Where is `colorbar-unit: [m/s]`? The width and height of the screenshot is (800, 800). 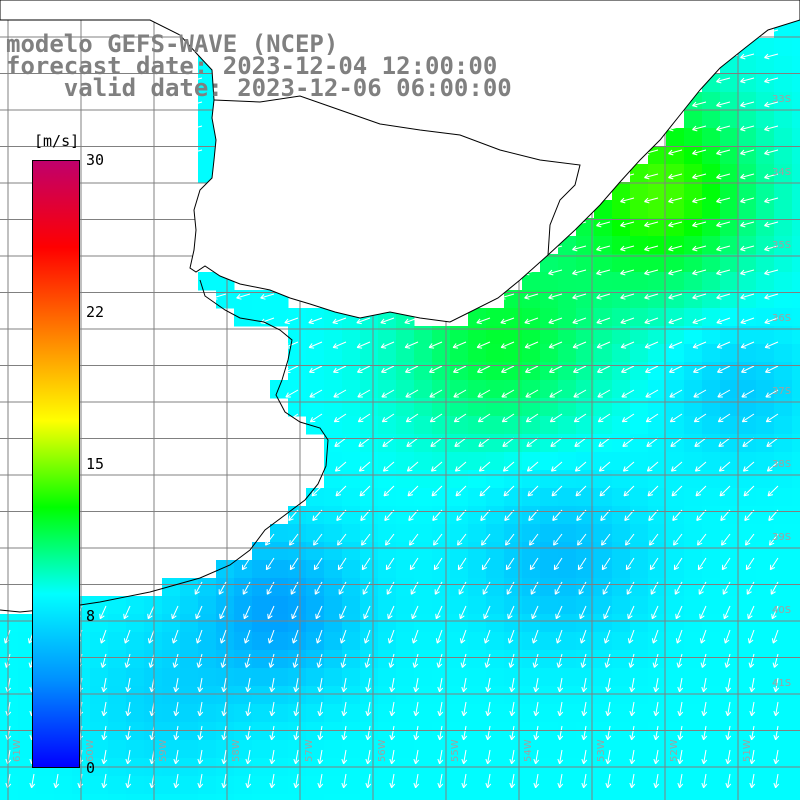
colorbar-unit: [m/s] is located at coordinates (57, 141).